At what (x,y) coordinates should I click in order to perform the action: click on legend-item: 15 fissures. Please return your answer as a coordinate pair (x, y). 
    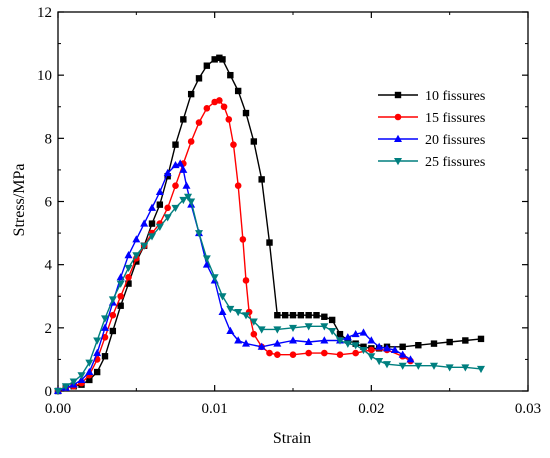
    Looking at the image, I should click on (431, 118).